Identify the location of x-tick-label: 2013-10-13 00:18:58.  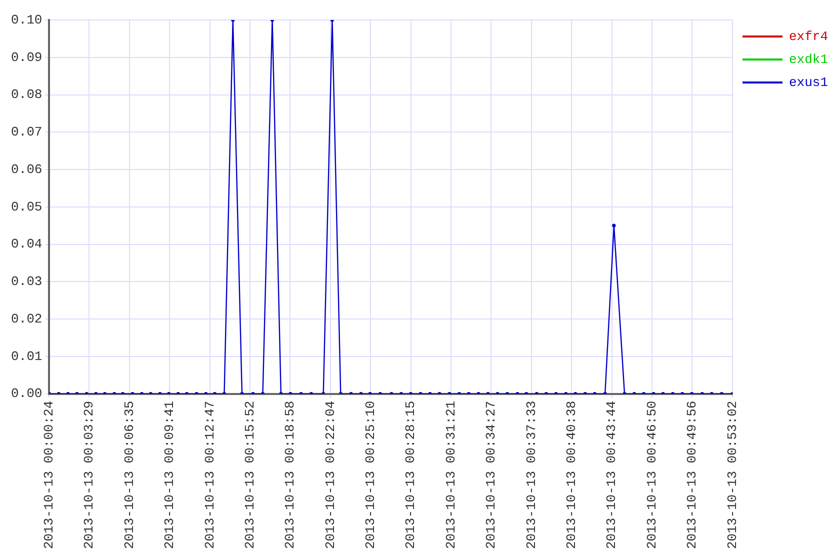
(290, 475).